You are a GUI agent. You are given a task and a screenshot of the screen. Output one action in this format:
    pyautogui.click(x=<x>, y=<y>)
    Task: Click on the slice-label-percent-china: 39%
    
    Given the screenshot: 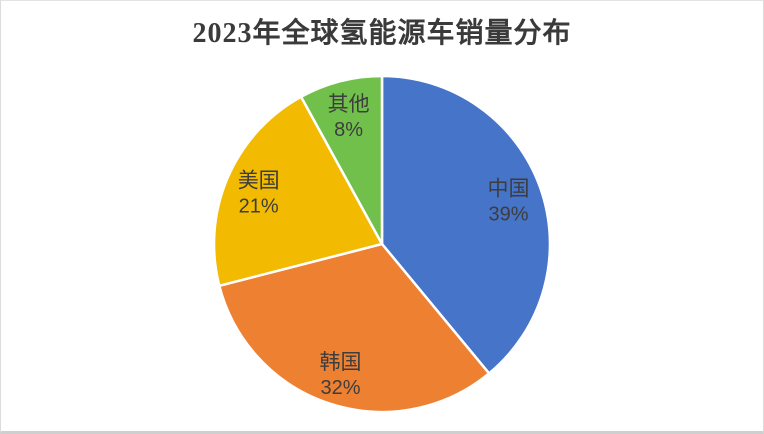 What is the action you would take?
    pyautogui.click(x=508, y=215)
    